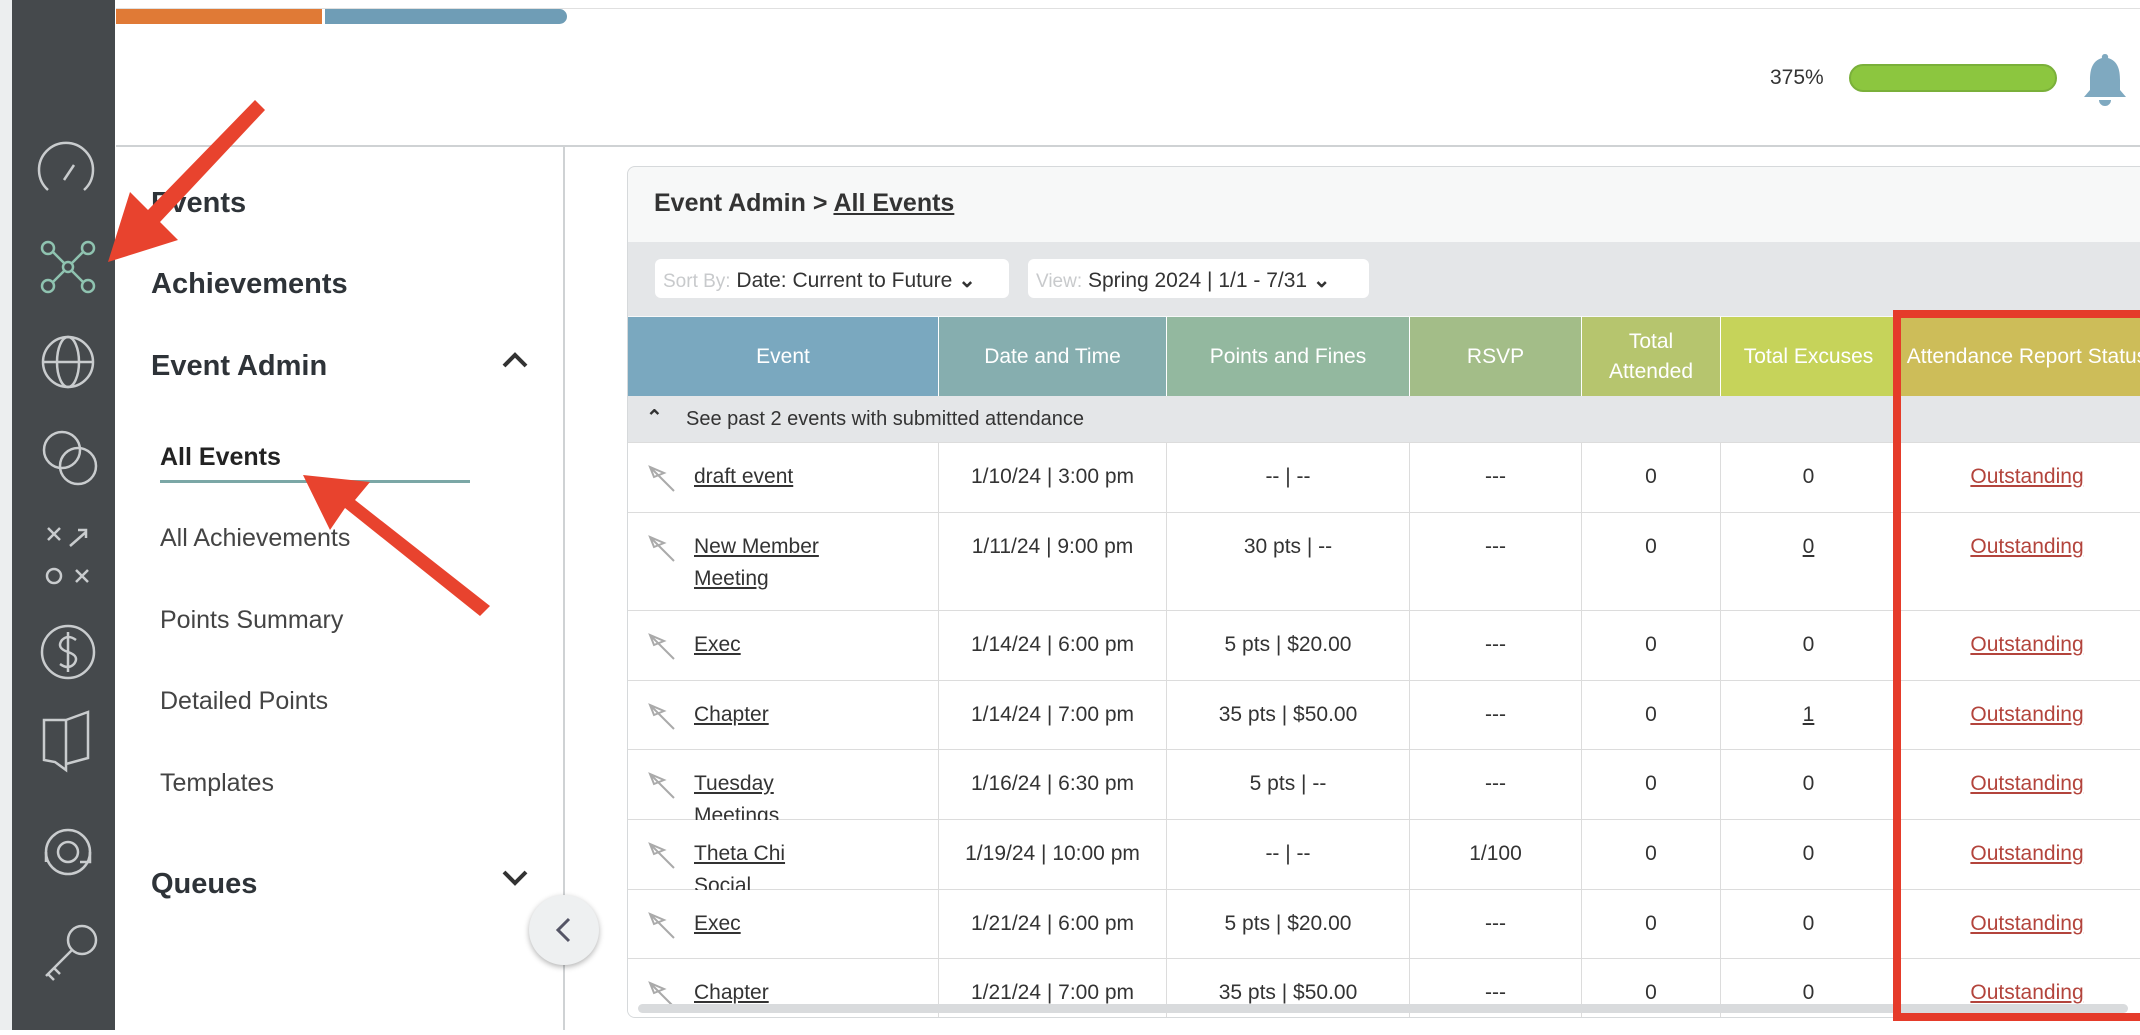 Image resolution: width=2140 pixels, height=1035 pixels. Describe the element at coordinates (1053, 477) in the screenshot. I see `table-cell: 1/10/24 | 3:00 pm` at that location.